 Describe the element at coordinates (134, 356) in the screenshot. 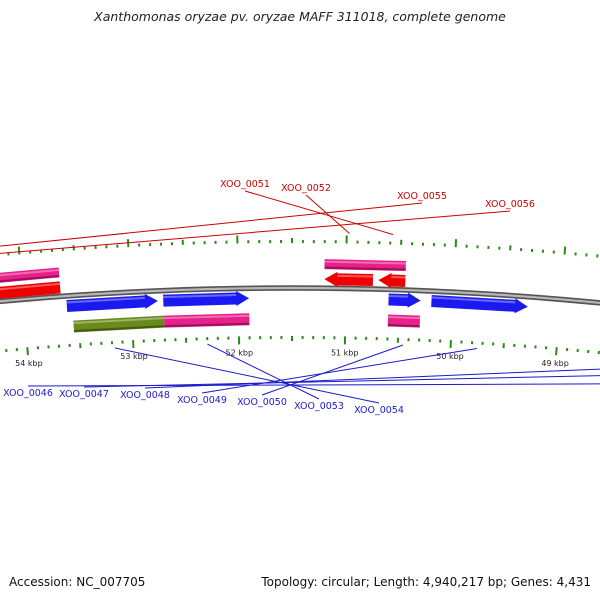

I see `scale-label-53-kbp: 53 kbp` at that location.